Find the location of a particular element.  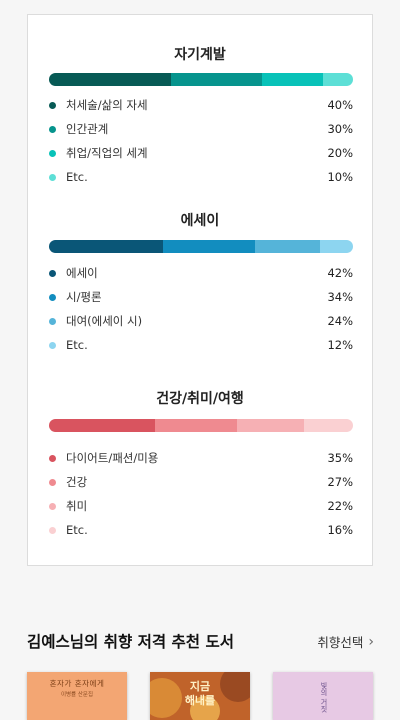

book-title: 빛의 거짓 is located at coordinates (324, 697).